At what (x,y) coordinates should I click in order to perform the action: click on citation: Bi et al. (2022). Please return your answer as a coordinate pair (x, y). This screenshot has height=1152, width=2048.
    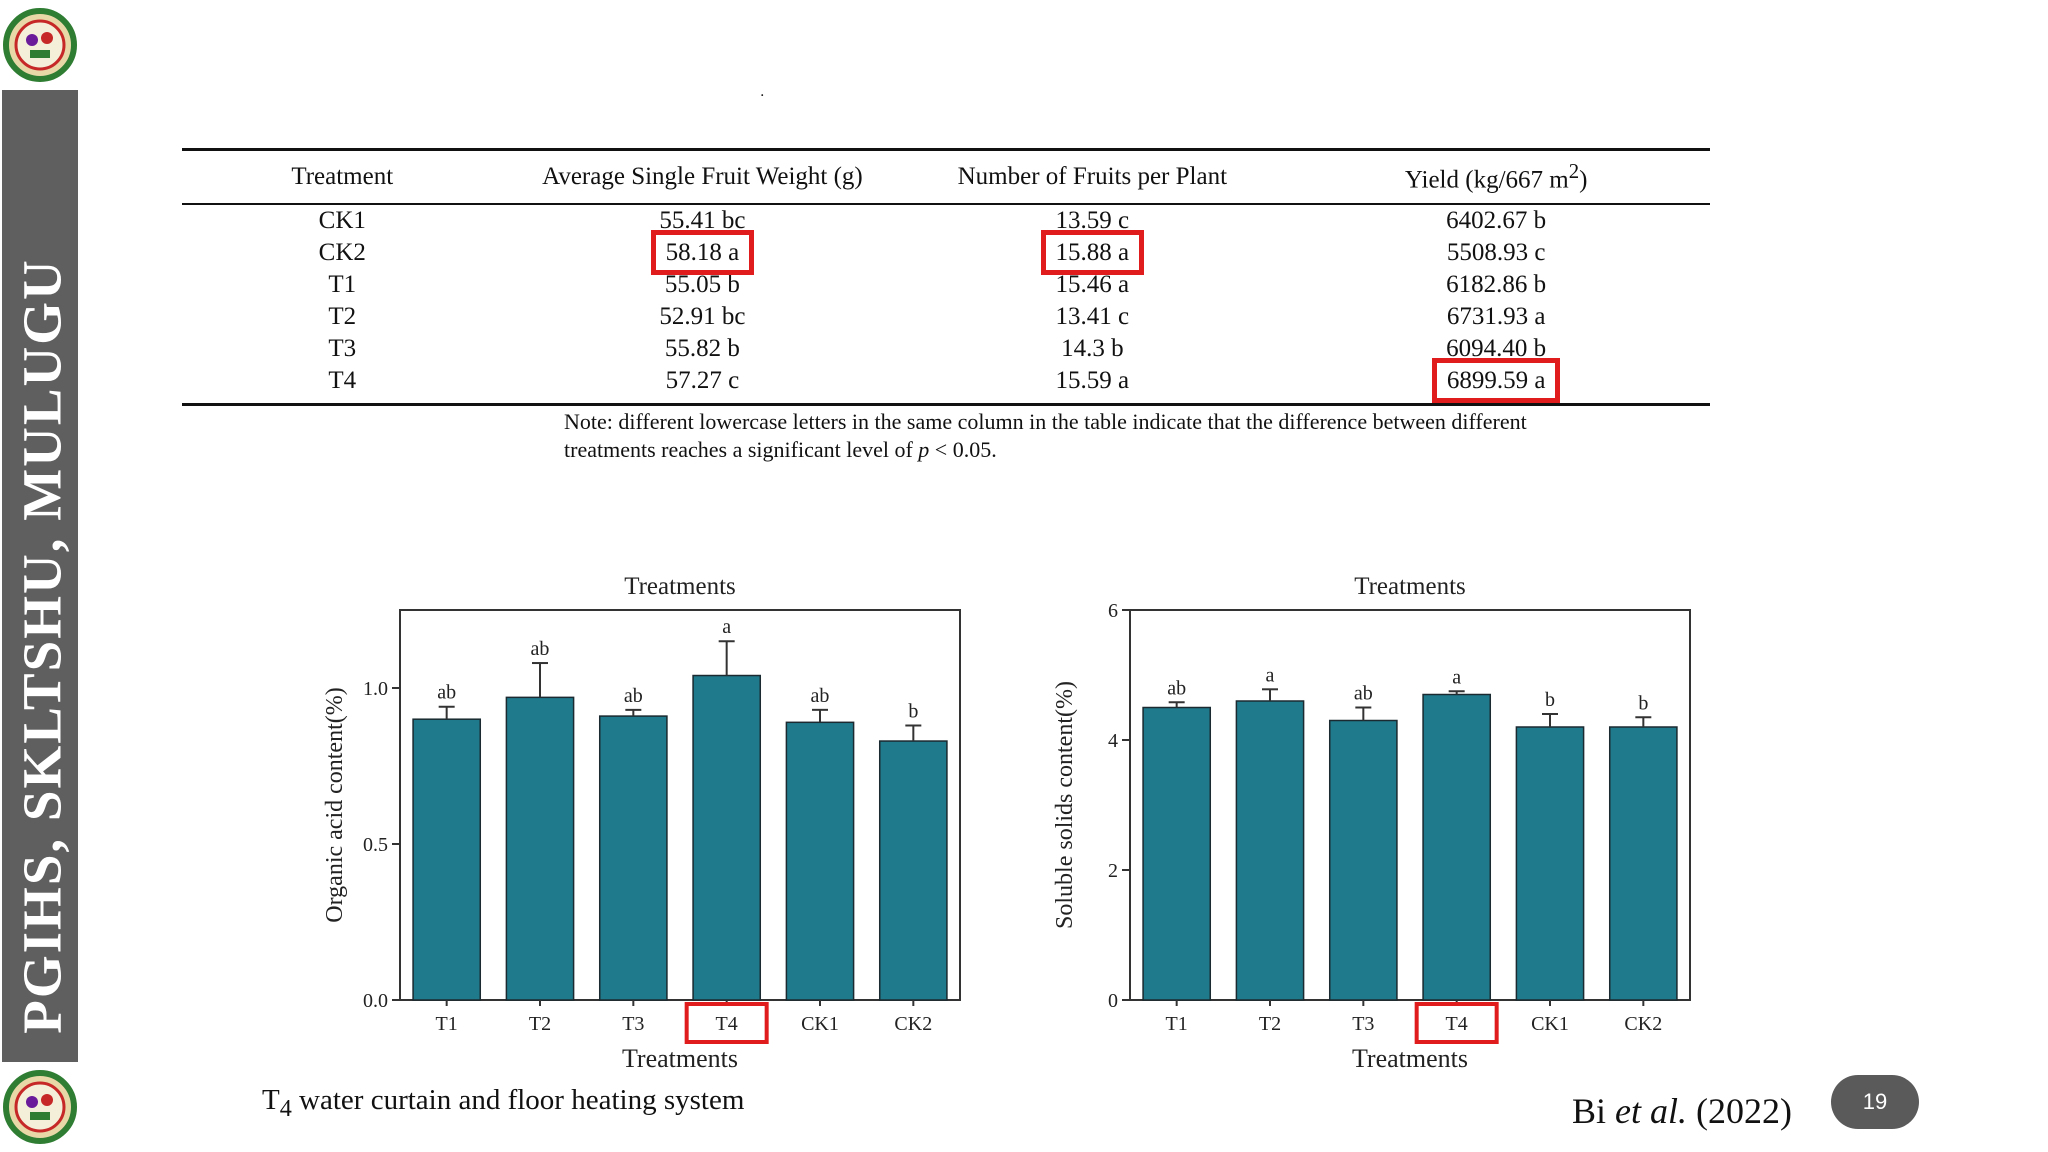
    Looking at the image, I should click on (1682, 1111).